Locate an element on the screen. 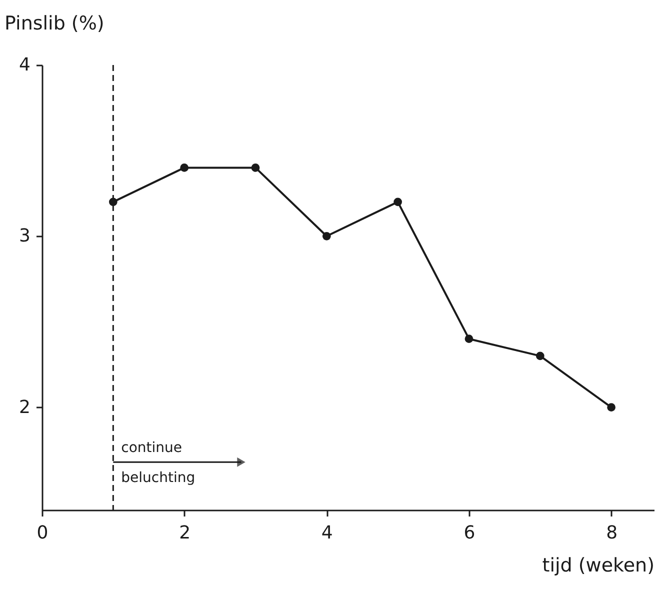 This screenshot has width=666, height=589. x-tick-label: 6 is located at coordinates (470, 533).